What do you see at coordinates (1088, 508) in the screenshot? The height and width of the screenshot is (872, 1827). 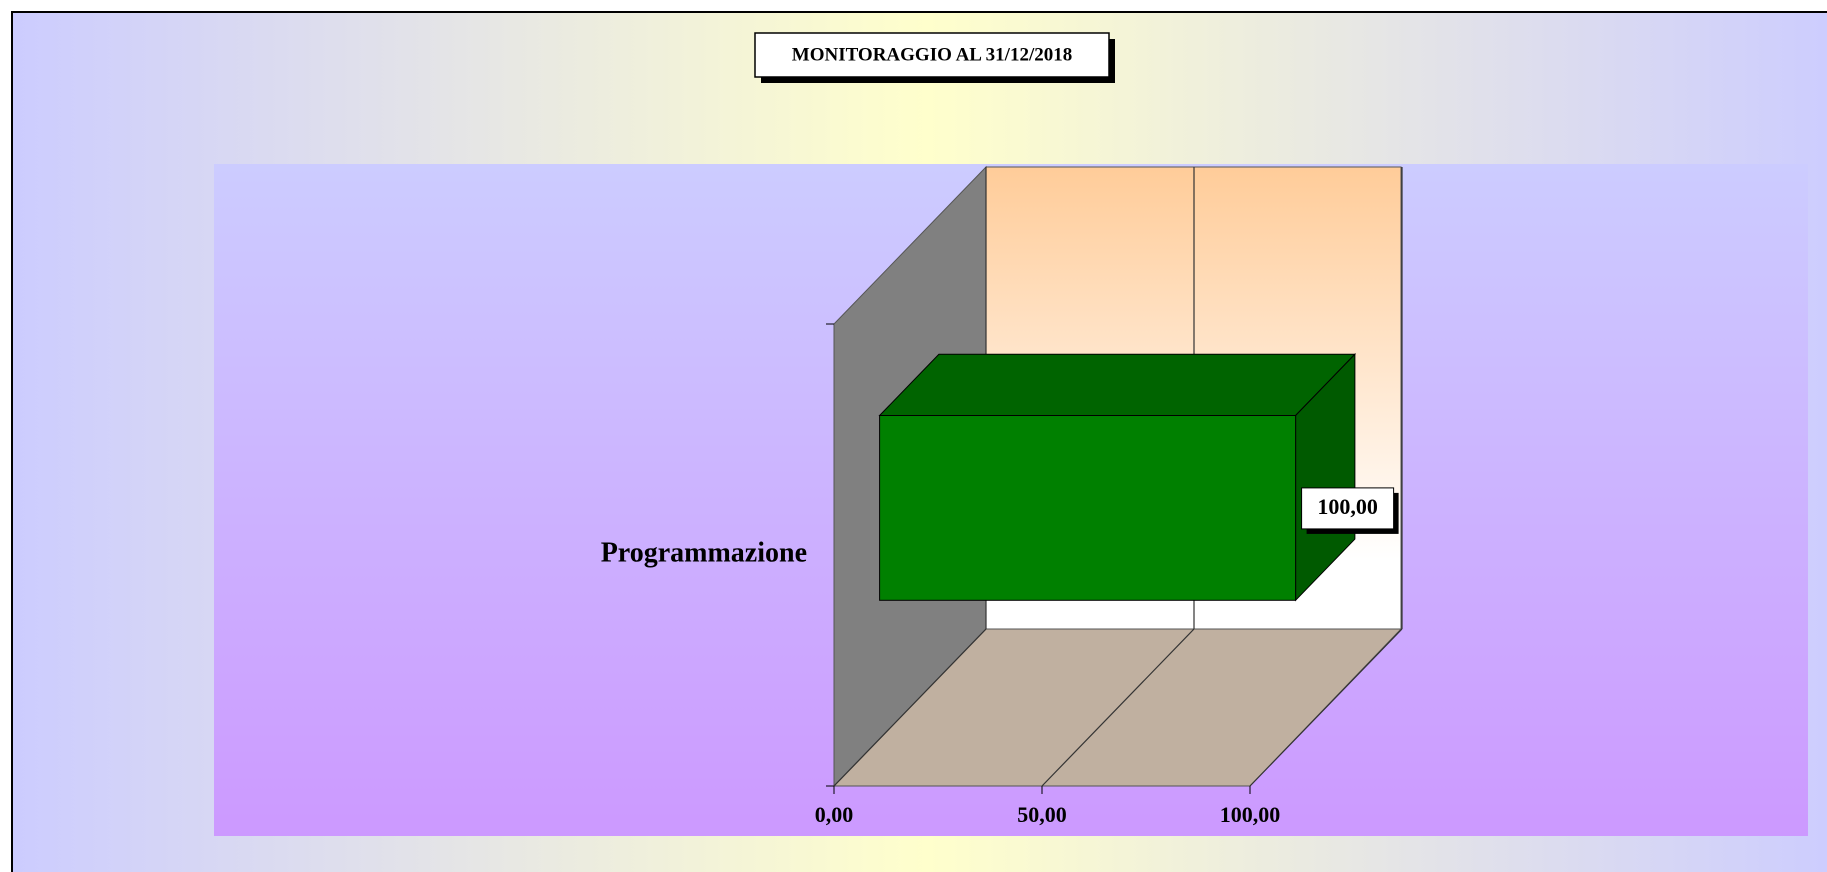 I see `bar` at bounding box center [1088, 508].